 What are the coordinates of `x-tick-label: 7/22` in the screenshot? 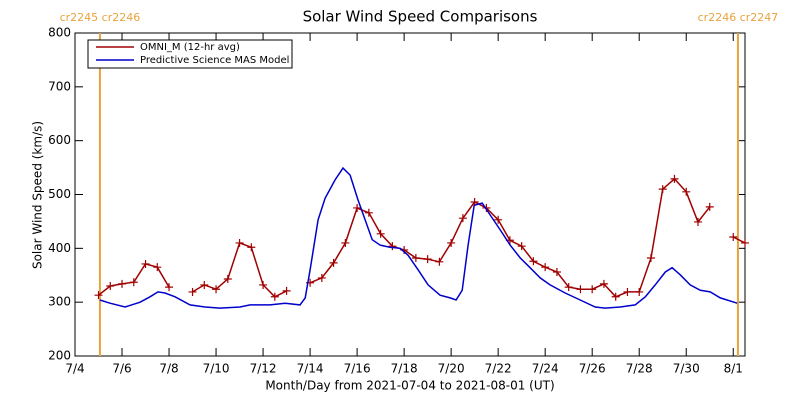 It's located at (498, 369).